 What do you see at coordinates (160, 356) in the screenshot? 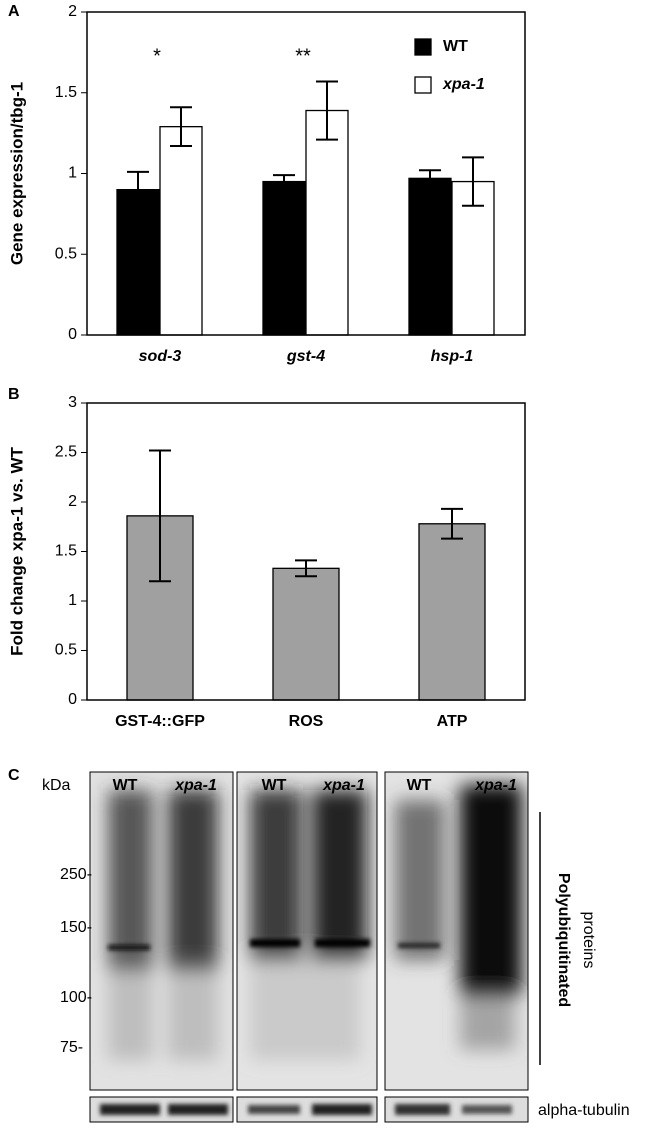
I see `x-tick-label: sod-3` at bounding box center [160, 356].